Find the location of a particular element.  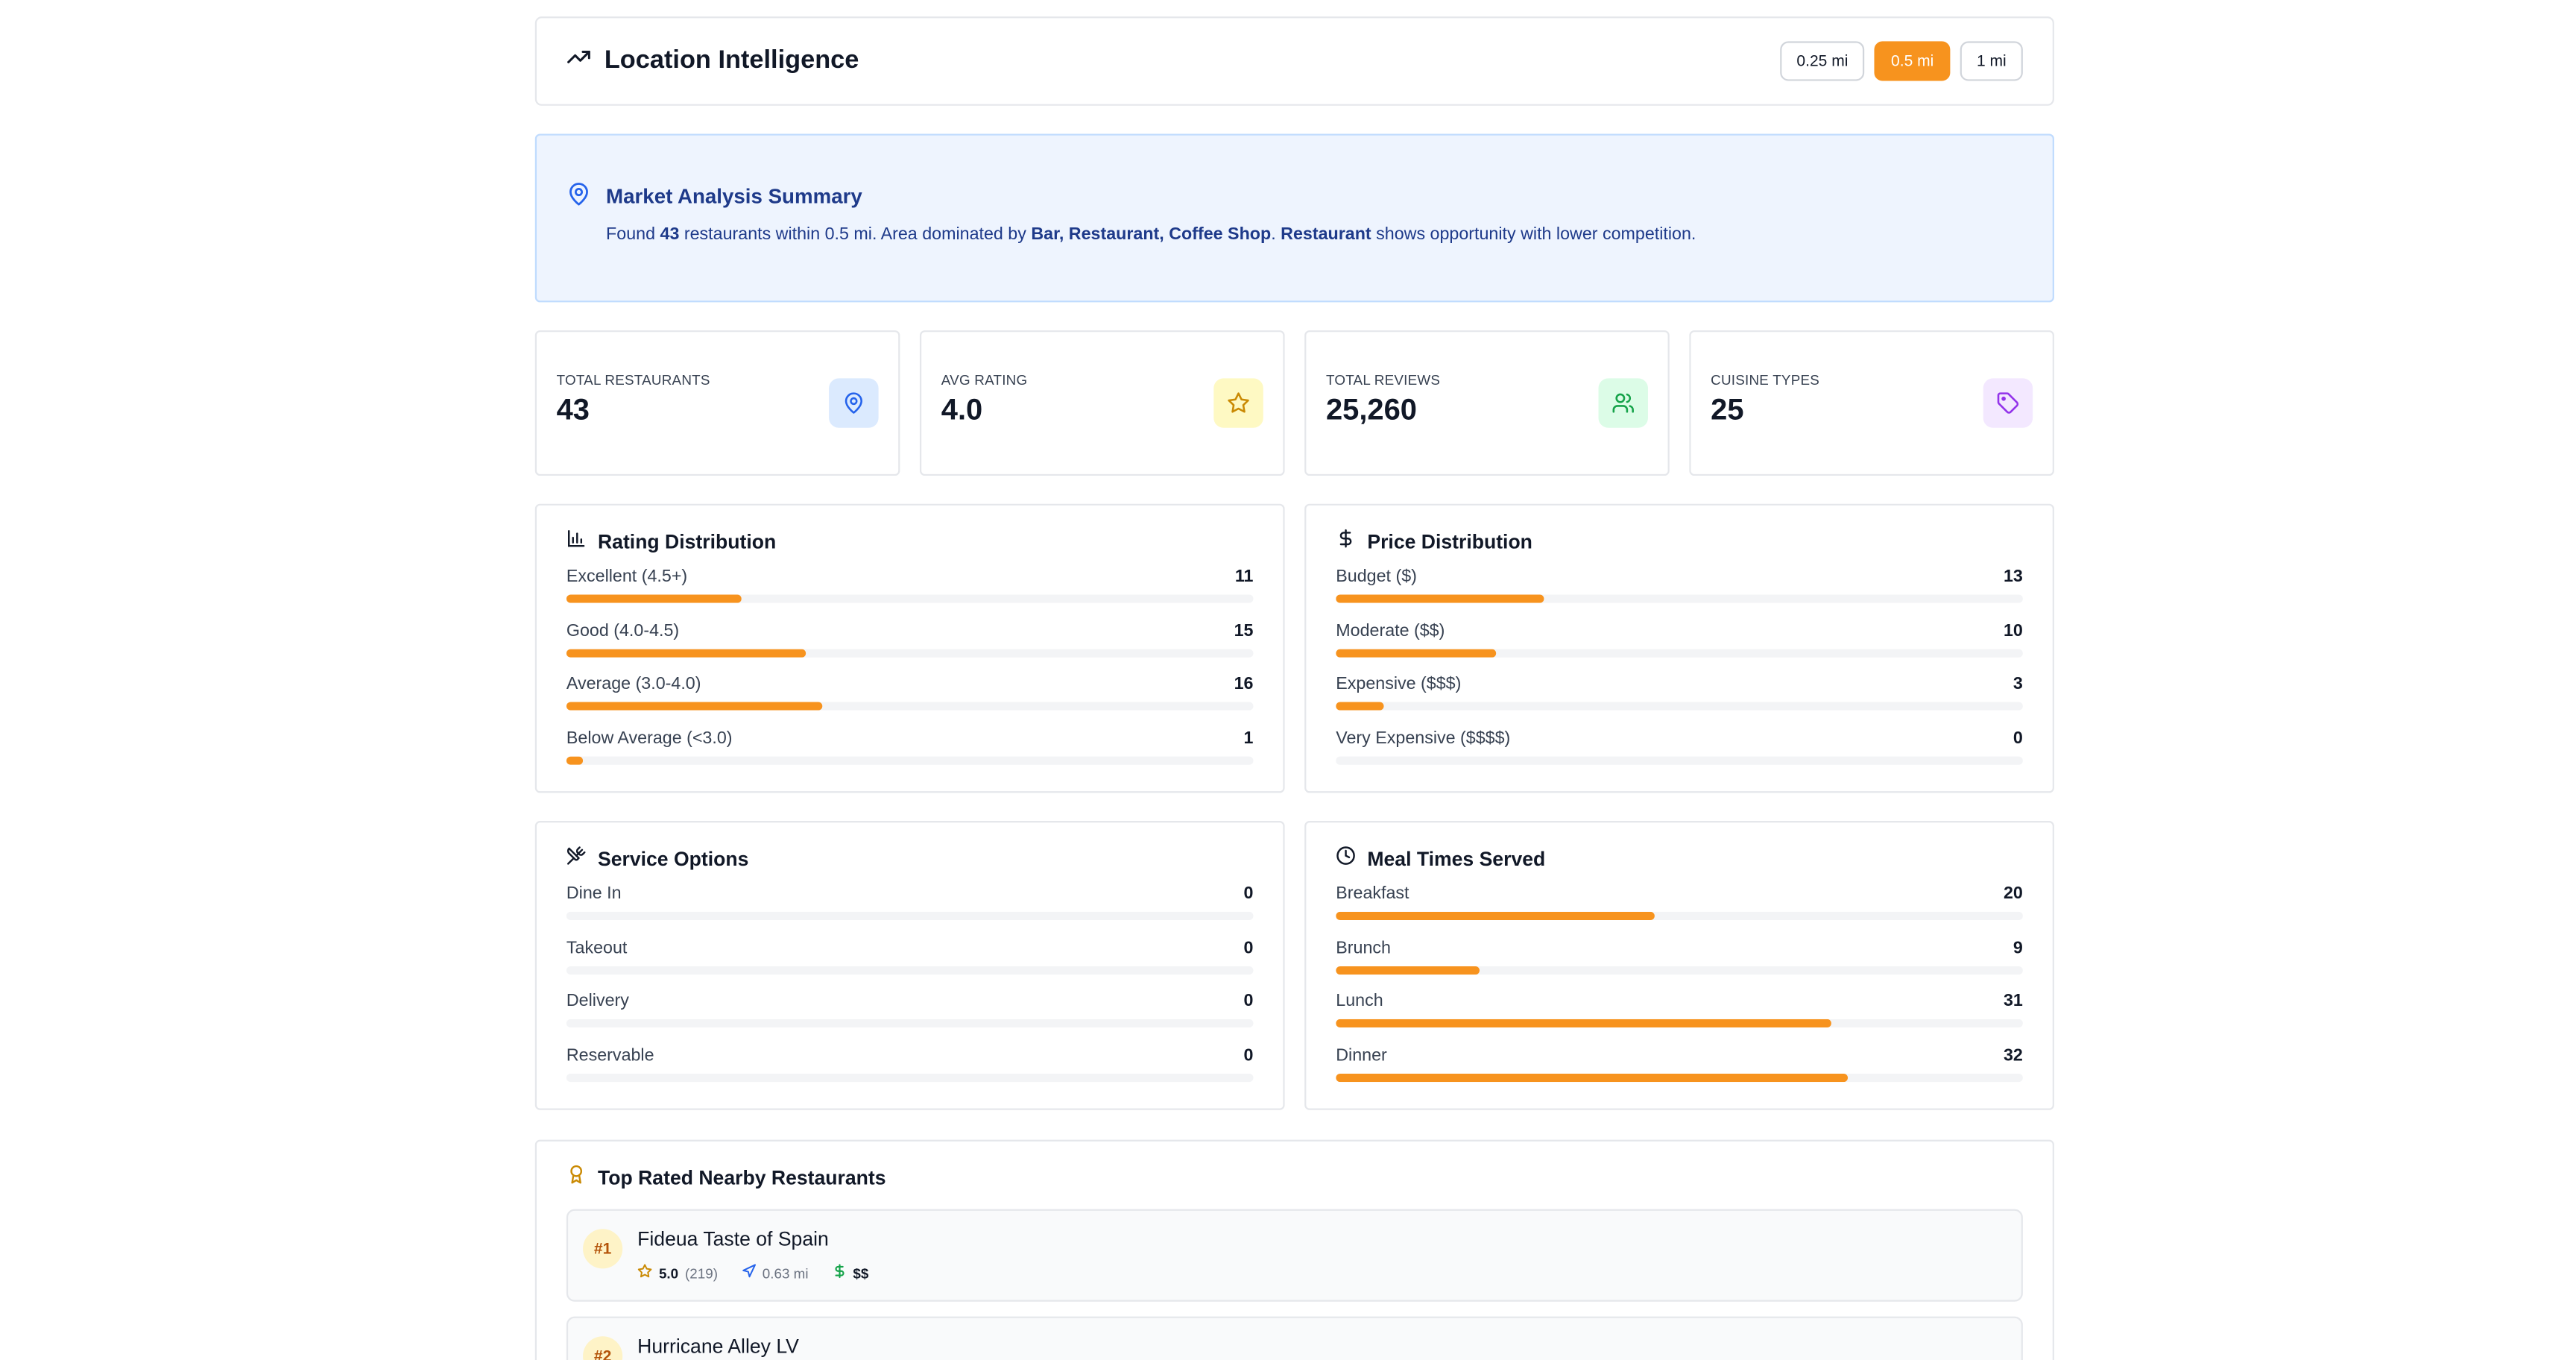

stat-card-total-restaurants: TOTAL RESTAURANTS 43 is located at coordinates (717, 403).